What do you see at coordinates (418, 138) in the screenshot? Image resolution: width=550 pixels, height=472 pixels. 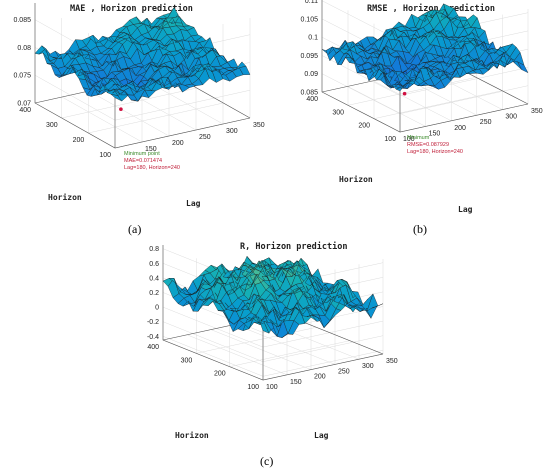 I see `rmse-minimum-label: Minimum` at bounding box center [418, 138].